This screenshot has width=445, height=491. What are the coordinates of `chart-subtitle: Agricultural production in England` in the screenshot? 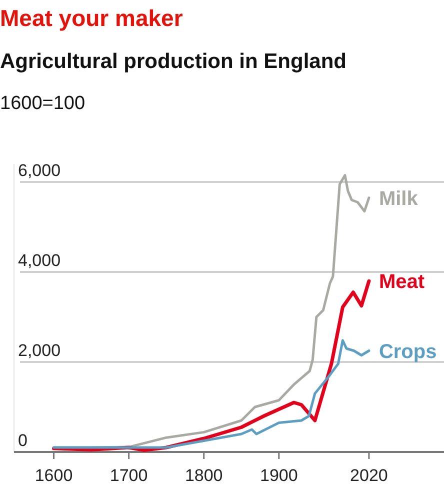 It's located at (173, 61).